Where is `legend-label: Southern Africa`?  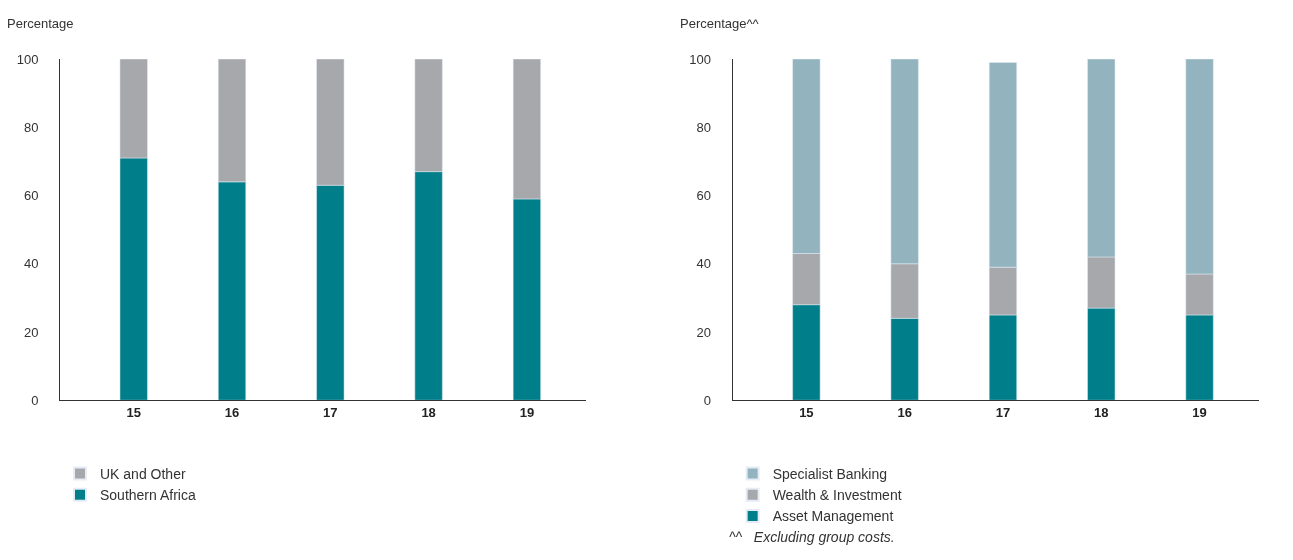 legend-label: Southern Africa is located at coordinates (148, 495).